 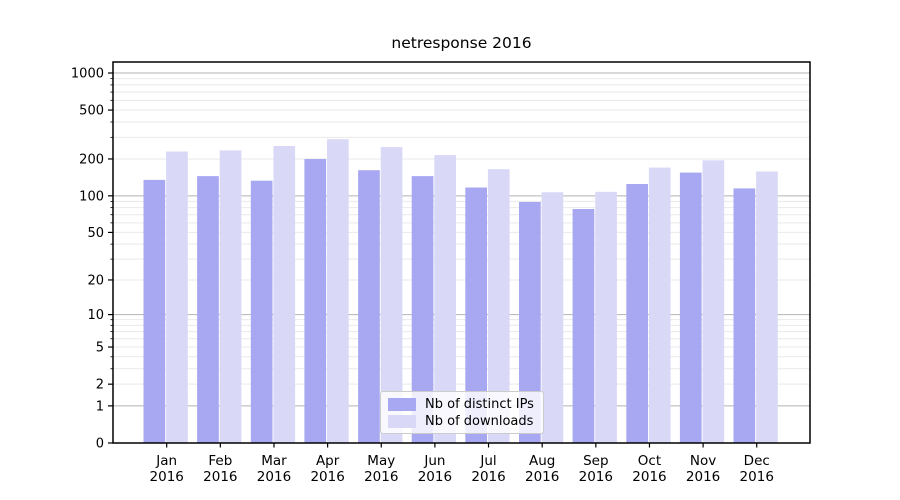 I want to click on y-tick-label: 0, so click(x=100, y=444).